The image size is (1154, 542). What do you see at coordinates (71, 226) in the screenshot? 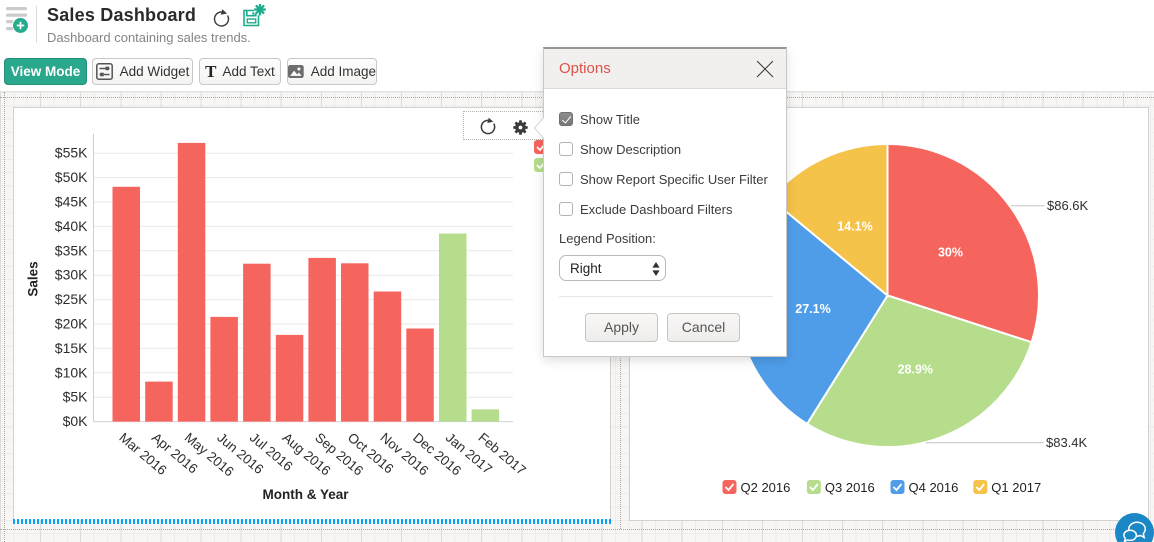
I see `svg-text: $40K` at bounding box center [71, 226].